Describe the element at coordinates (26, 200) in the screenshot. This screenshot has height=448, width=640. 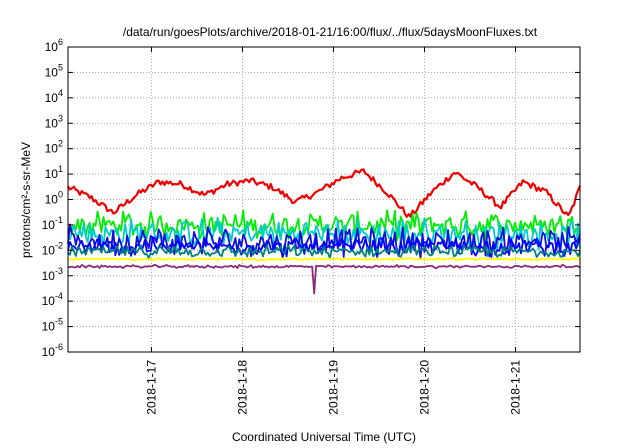
I see `y-axis-label: protons/cm²-s-sr-MeV` at that location.